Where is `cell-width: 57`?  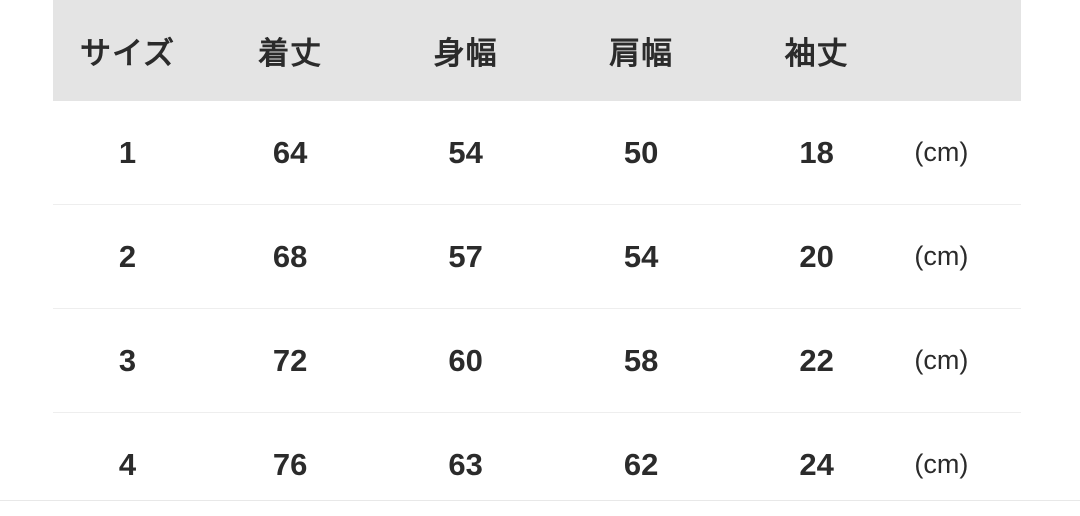
cell-width: 57 is located at coordinates (465, 256).